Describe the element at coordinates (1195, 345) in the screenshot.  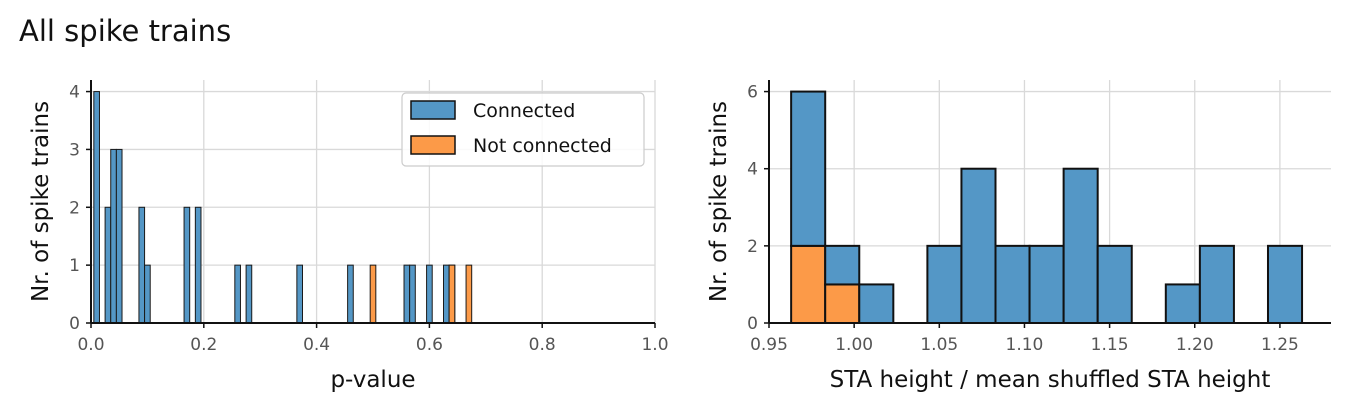
I see `x-tick-label: 1.20` at that location.